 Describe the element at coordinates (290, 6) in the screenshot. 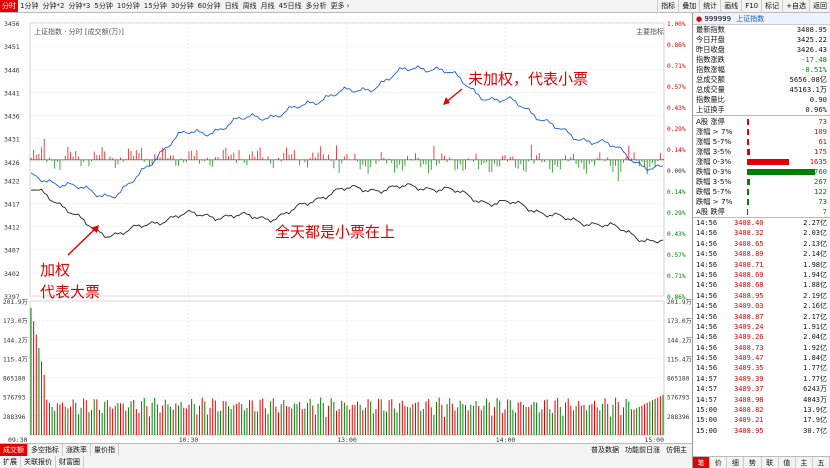

I see `period-tab: 45日线` at that location.